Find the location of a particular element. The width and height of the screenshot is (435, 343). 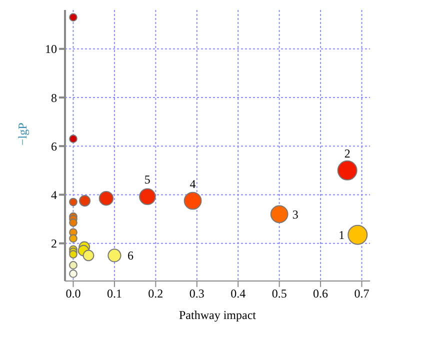

annotation: 4 is located at coordinates (193, 183).